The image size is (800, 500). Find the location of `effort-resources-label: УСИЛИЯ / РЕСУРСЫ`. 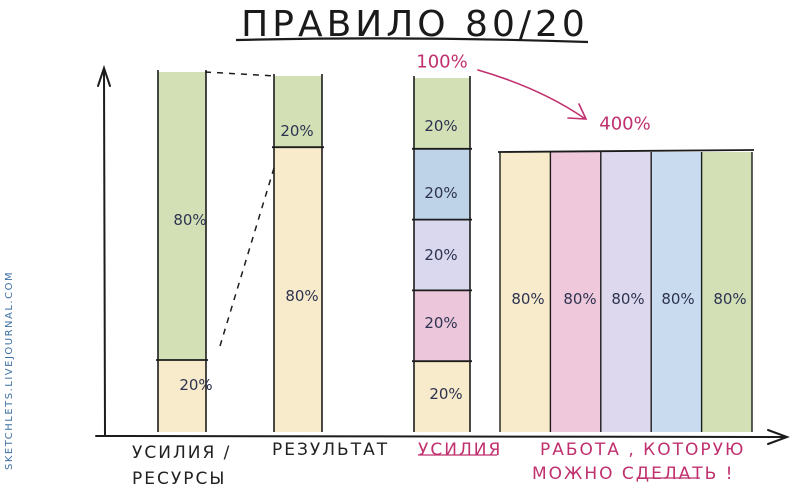

effort-resources-label: УСИЛИЯ / РЕСУРСЫ is located at coordinates (182, 466).